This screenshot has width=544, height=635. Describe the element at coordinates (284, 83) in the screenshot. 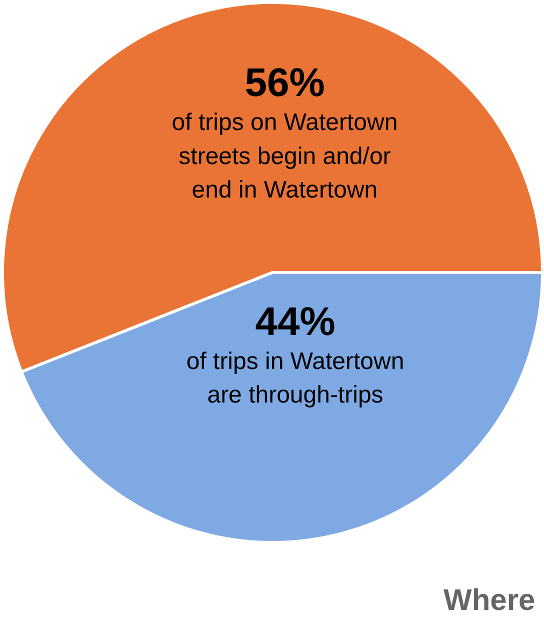

I see `data-label: 56%` at that location.